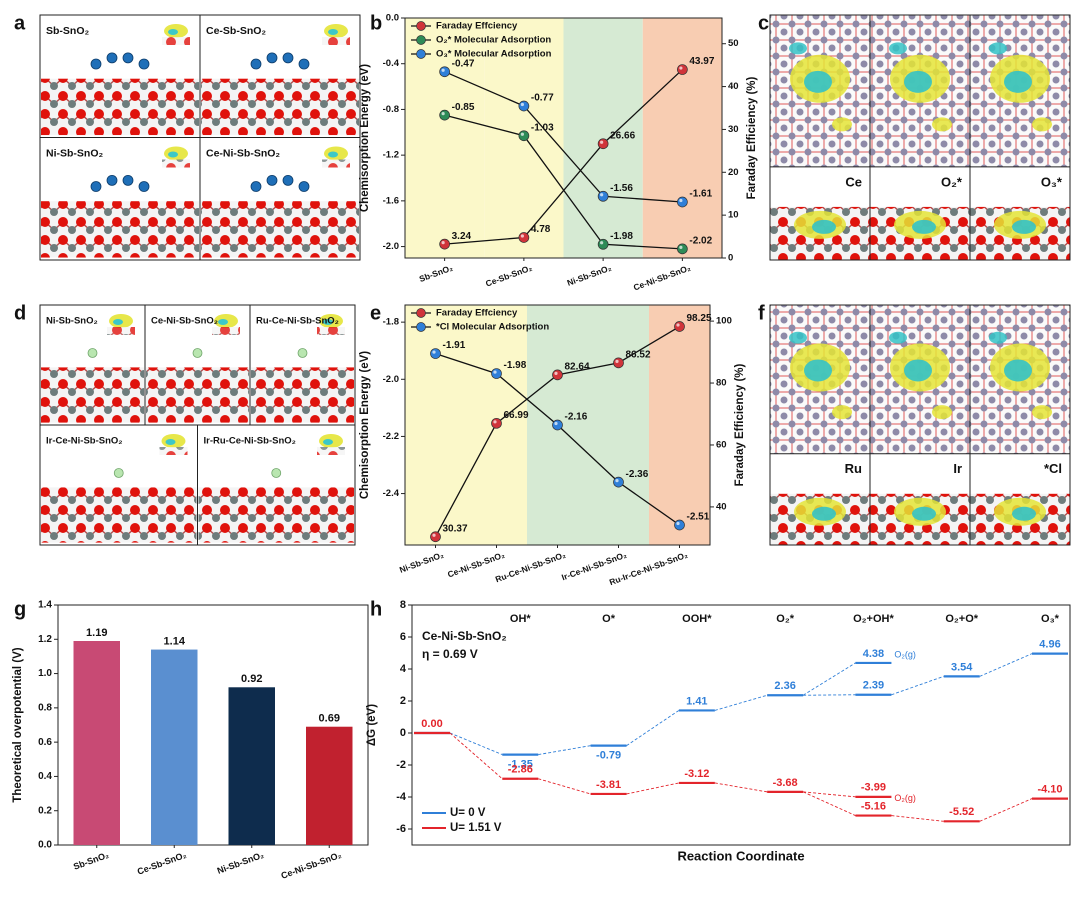  Describe the element at coordinates (243, 153) in the screenshot. I see `structure-label: Ce-Ni-Sb-SnO₂` at that location.